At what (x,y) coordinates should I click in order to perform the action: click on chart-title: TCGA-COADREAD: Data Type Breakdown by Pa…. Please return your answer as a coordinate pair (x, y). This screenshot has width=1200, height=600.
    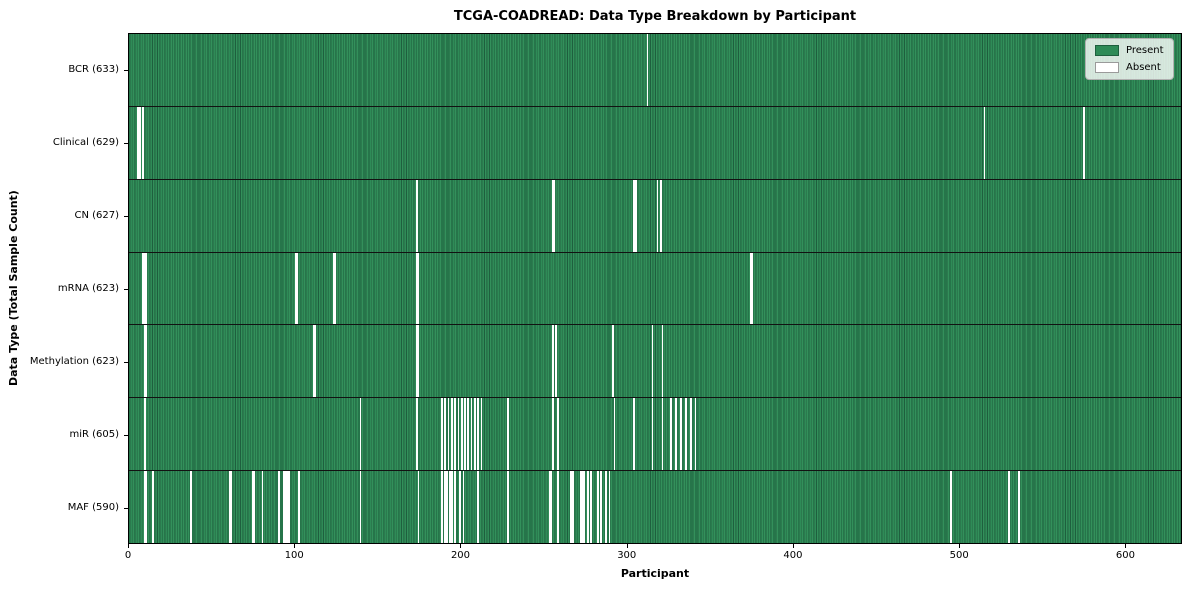
    Looking at the image, I should click on (655, 16).